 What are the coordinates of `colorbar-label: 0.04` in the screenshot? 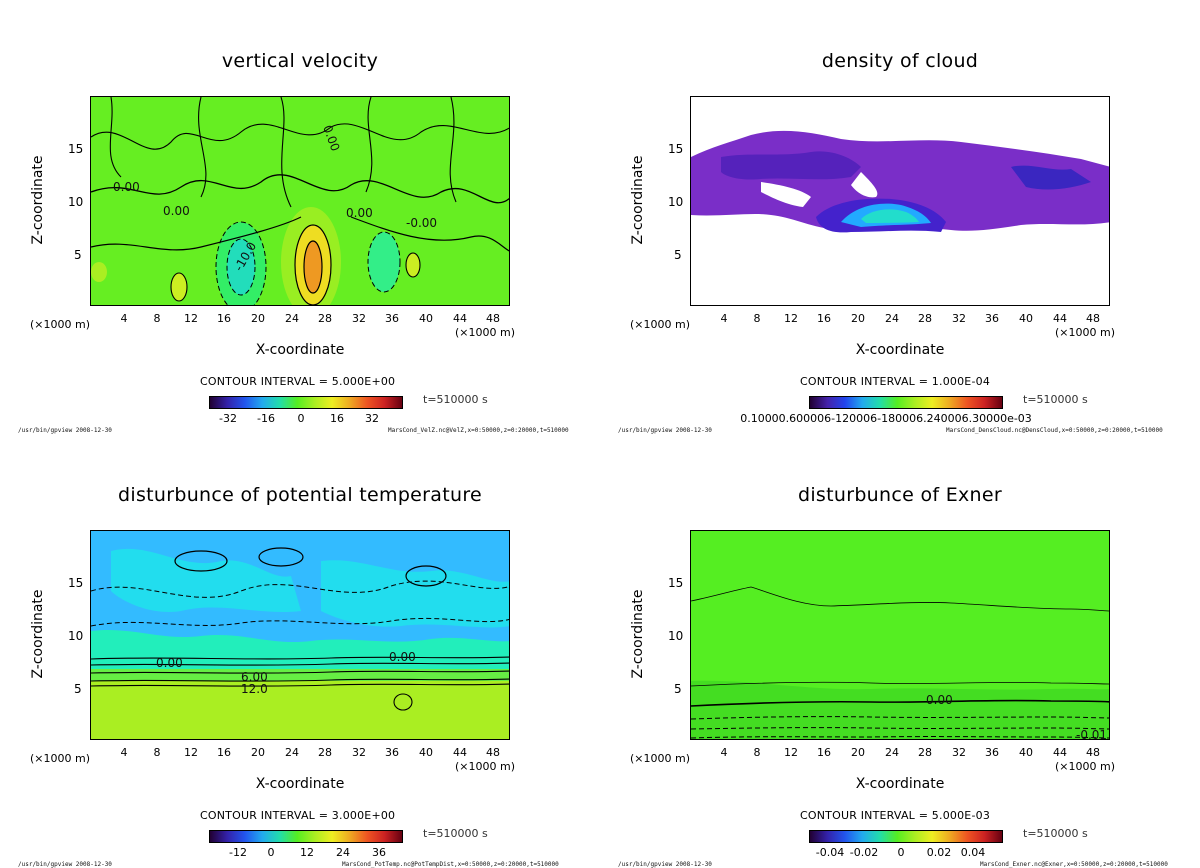 It's located at (973, 852).